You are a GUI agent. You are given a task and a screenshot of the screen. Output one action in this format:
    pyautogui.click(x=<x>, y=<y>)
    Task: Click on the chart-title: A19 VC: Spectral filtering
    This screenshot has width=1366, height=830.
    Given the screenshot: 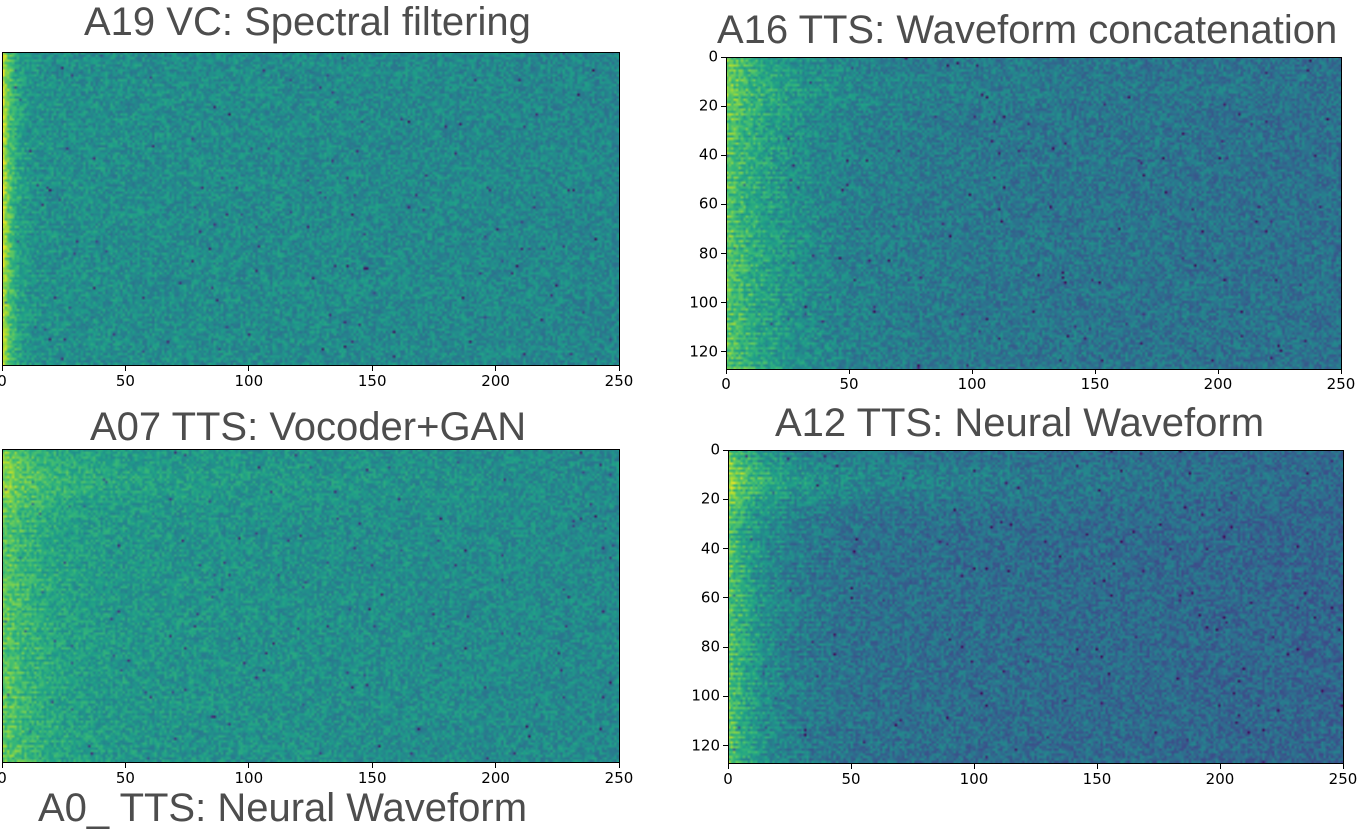 What is the action you would take?
    pyautogui.click(x=307, y=22)
    